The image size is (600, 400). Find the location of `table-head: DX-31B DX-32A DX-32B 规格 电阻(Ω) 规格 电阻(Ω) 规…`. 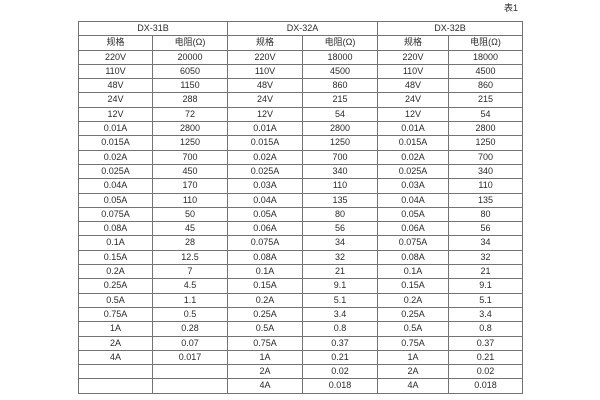

table-head: DX-31B DX-32A DX-32B 规格 电阻(Ω) 规格 电阻(Ω) 规… is located at coordinates (300, 35).